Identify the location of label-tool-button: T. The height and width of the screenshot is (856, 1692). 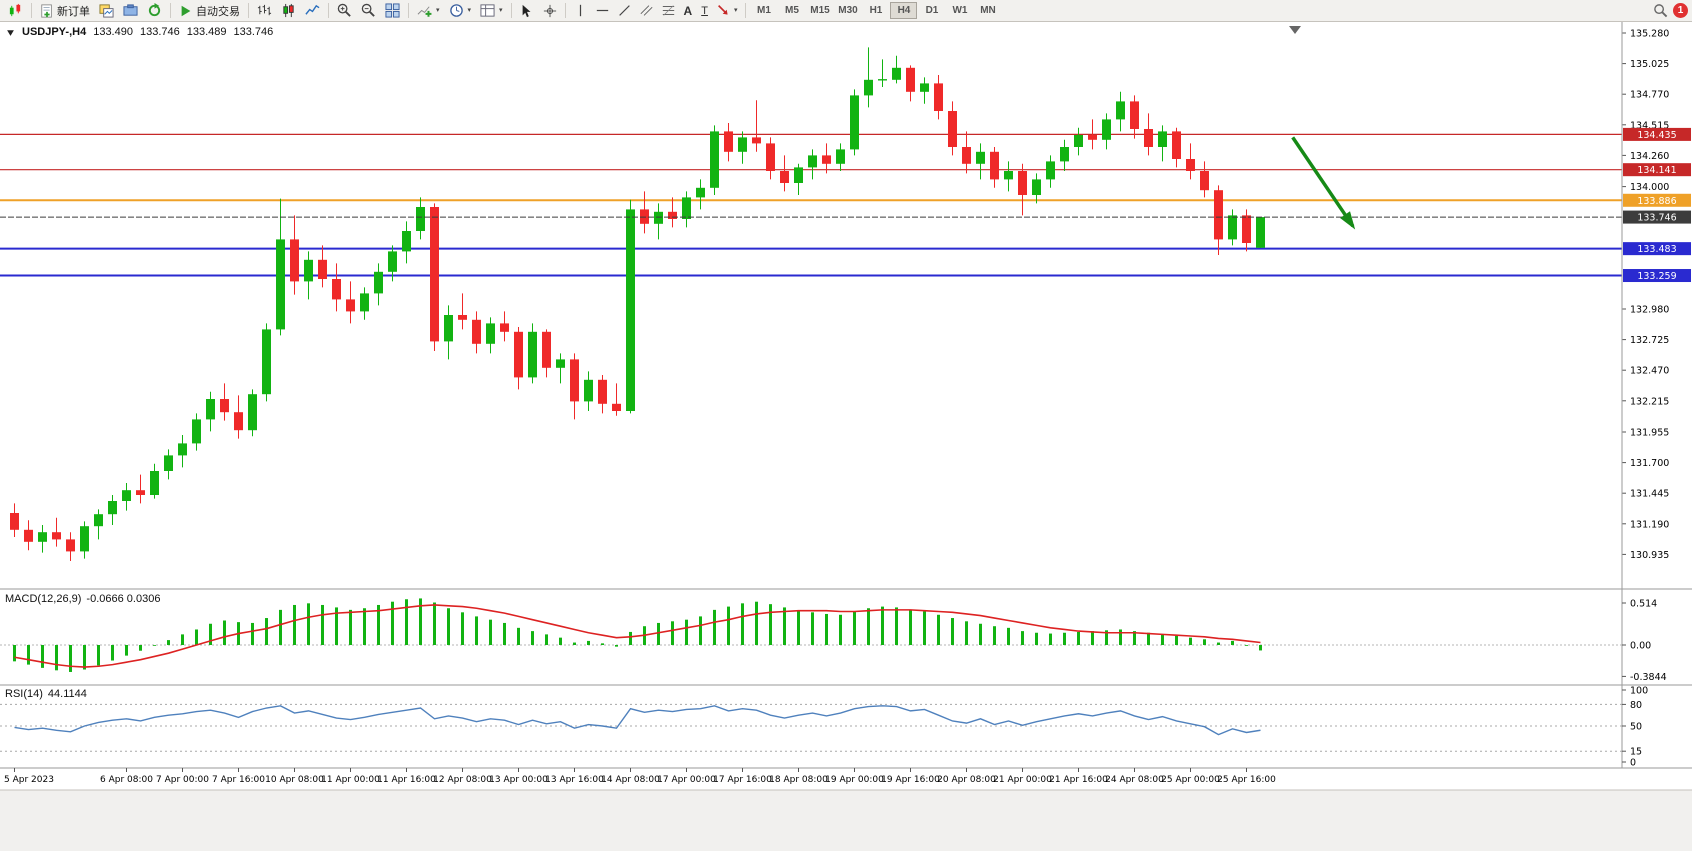
(704, 10).